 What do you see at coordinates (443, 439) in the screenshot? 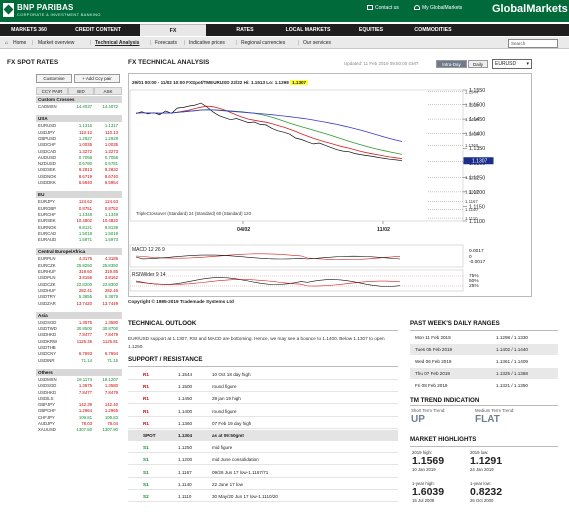
I see `market-highlights-title: MARKET HIGHLIGHTS` at bounding box center [443, 439].